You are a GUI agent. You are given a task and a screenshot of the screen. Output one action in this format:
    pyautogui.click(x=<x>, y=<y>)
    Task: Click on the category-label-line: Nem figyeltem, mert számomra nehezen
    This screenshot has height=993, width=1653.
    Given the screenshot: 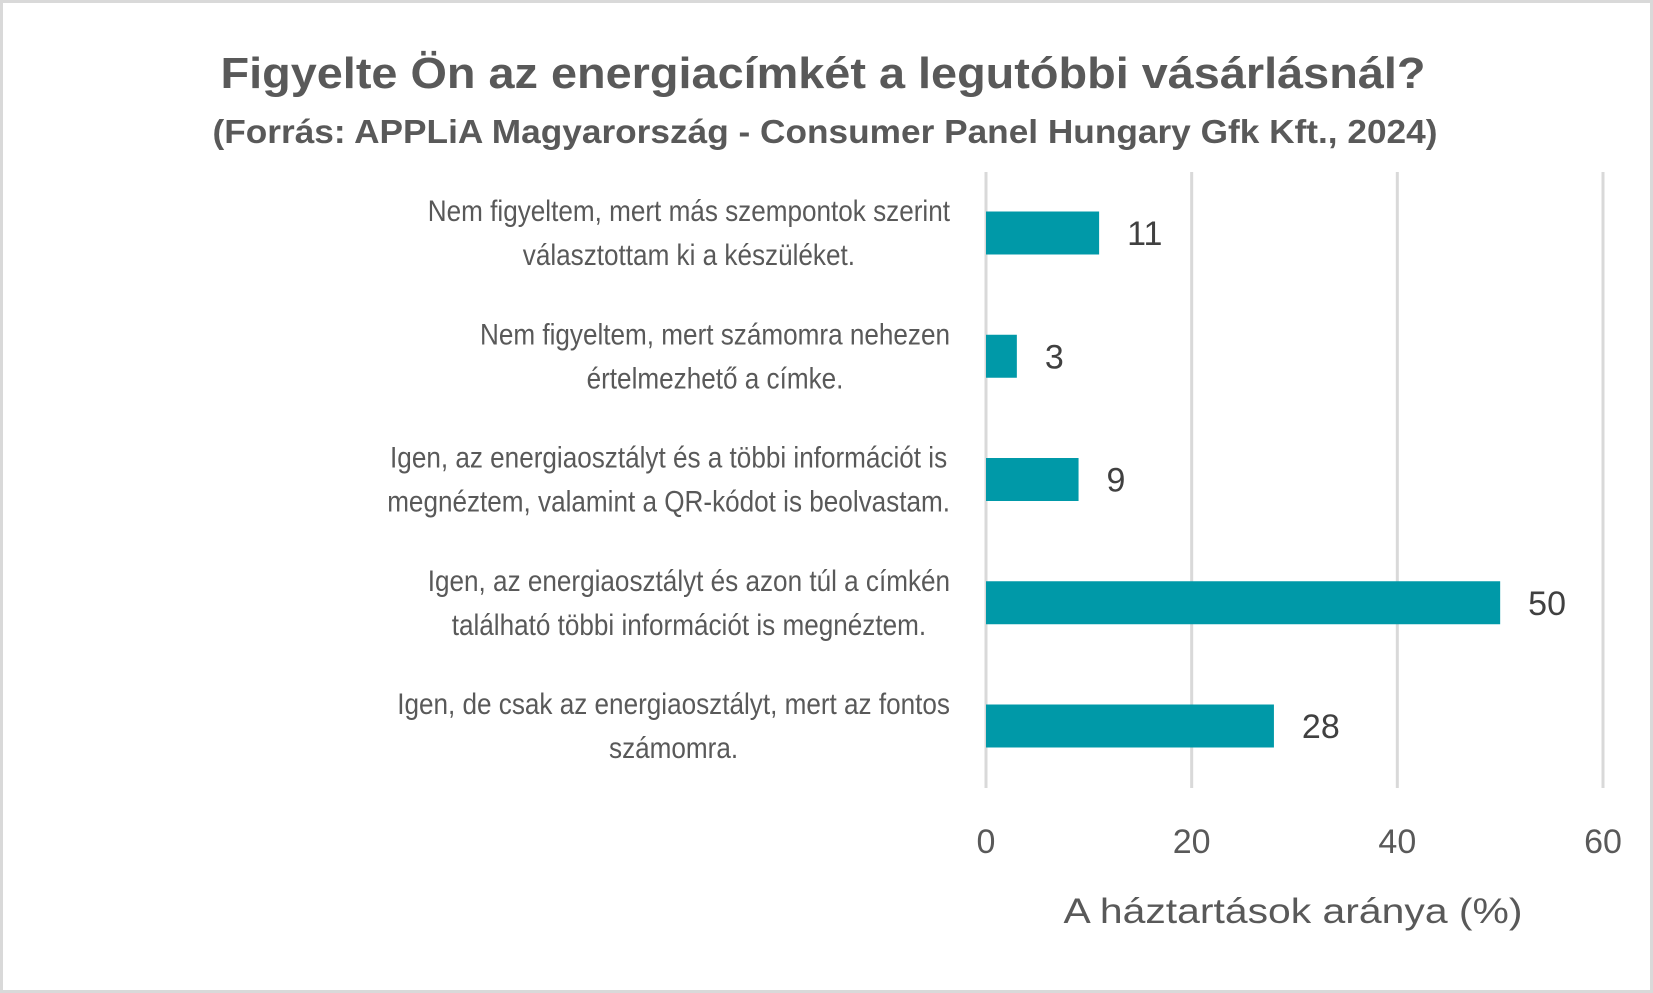 What is the action you would take?
    pyautogui.click(x=715, y=334)
    